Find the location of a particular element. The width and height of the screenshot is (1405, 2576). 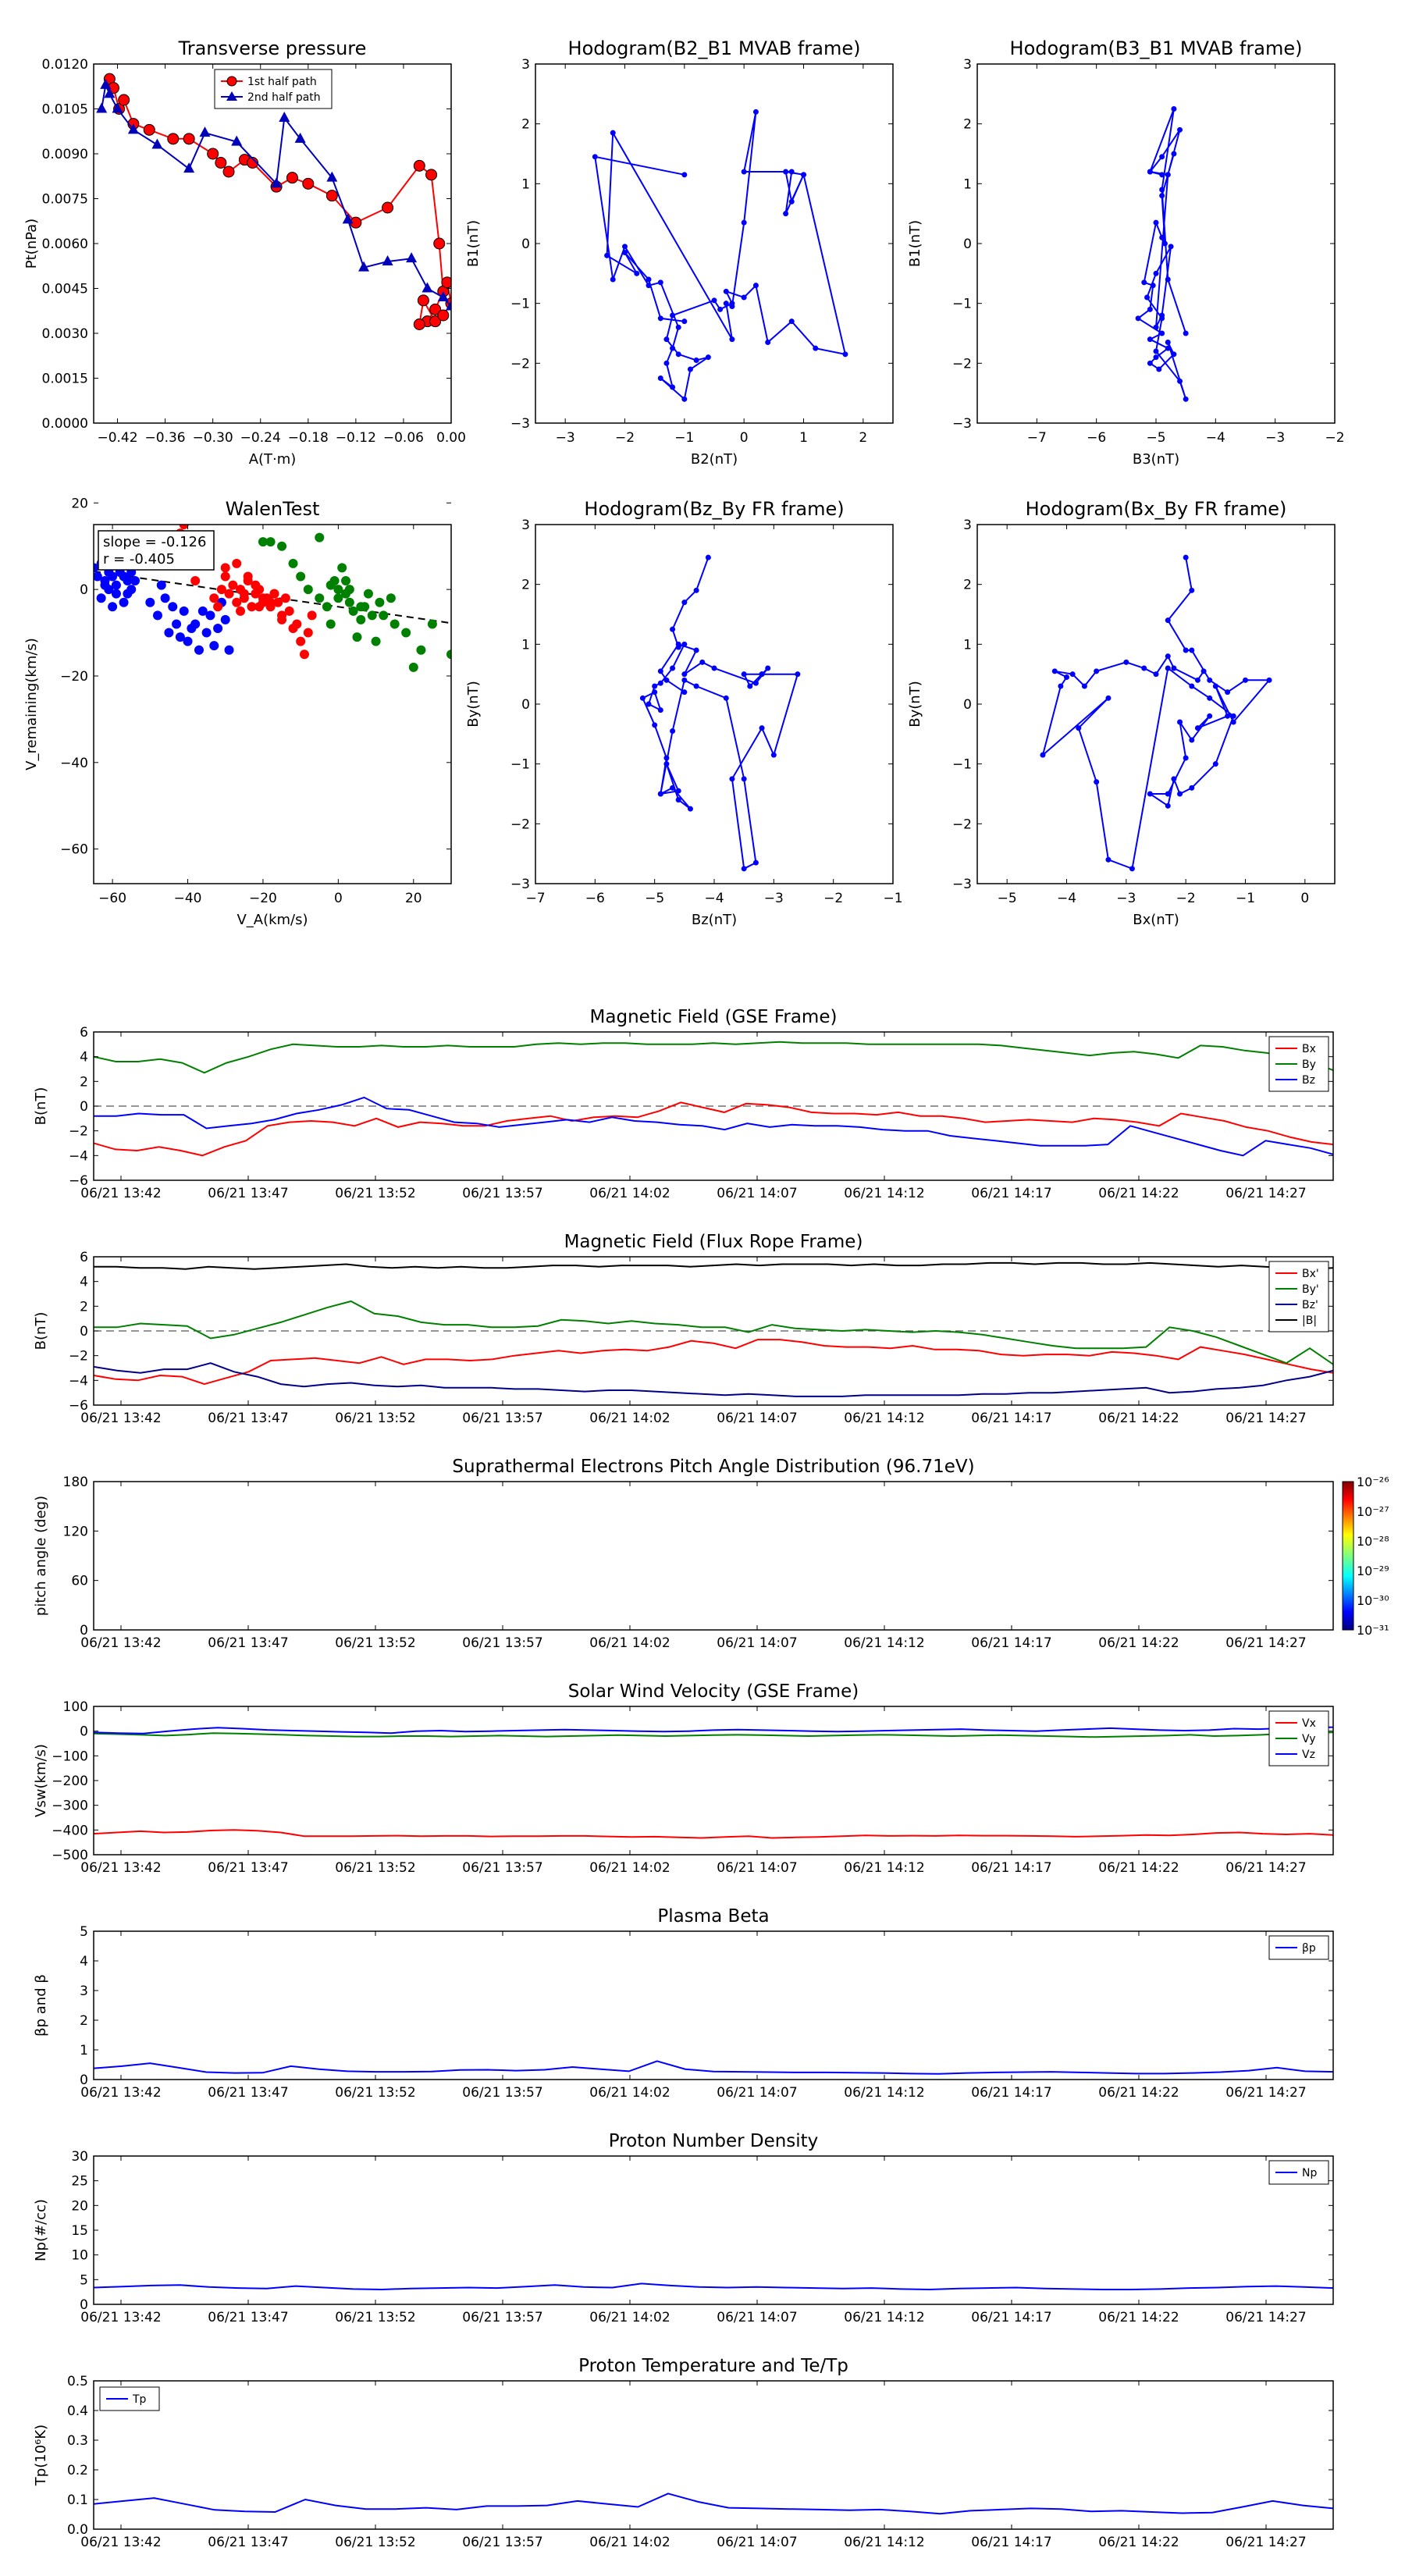

y-tick-label: −6 is located at coordinates (78, 1406).